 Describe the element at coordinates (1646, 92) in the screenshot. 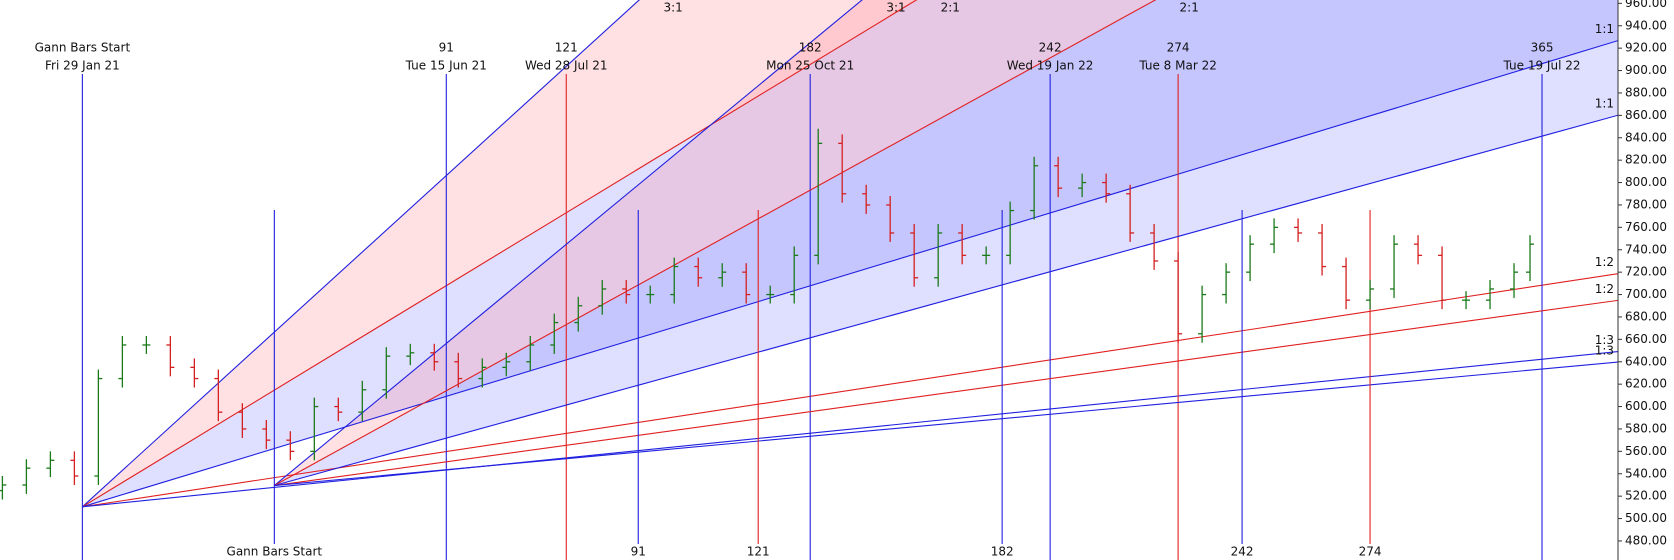

I see `y-tick-label: 880.00` at that location.